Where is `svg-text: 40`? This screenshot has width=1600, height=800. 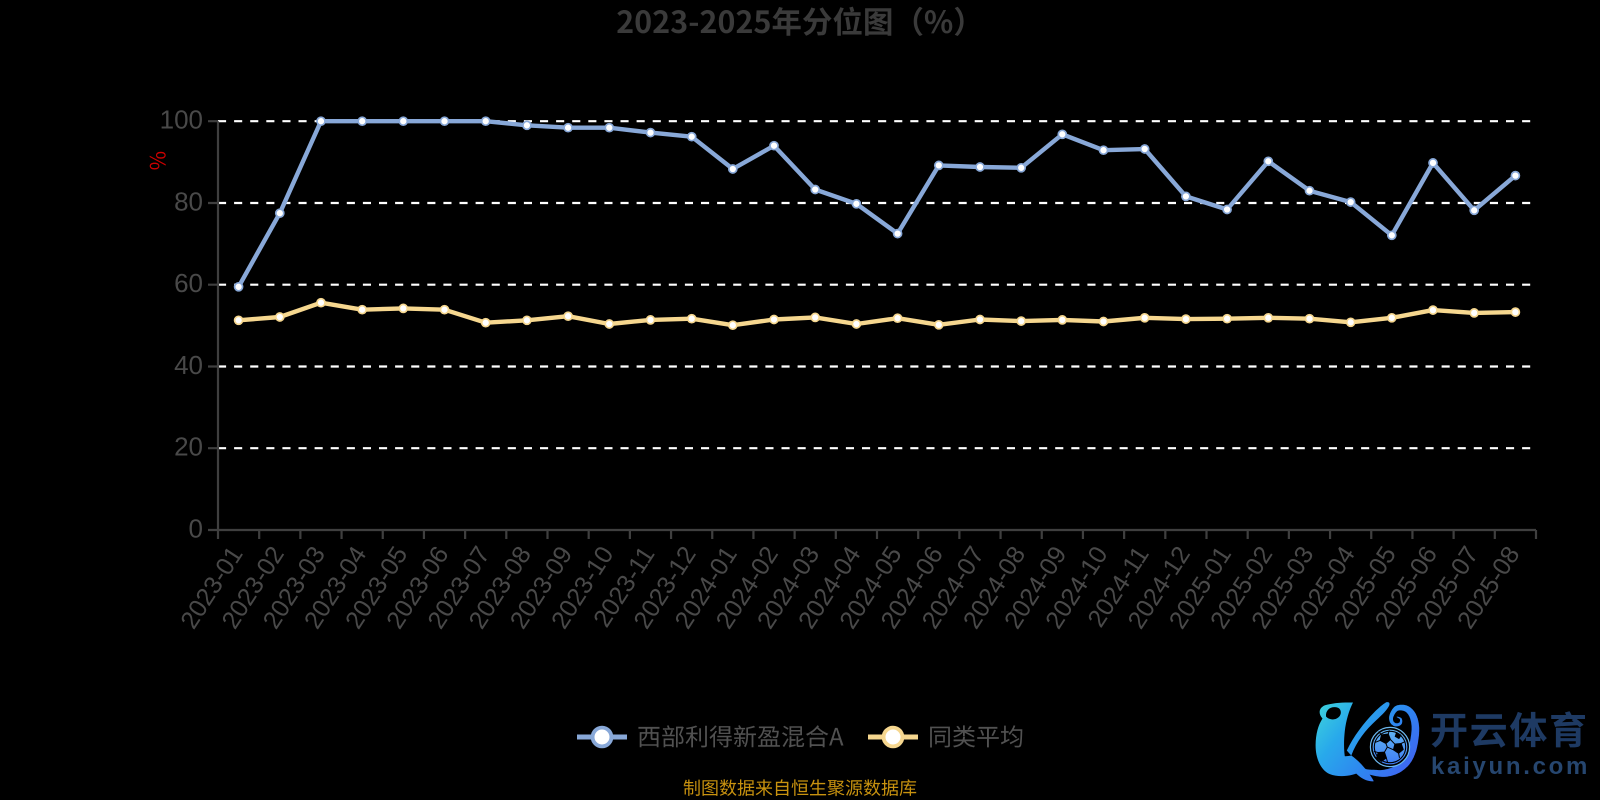 svg-text: 40 is located at coordinates (188, 365).